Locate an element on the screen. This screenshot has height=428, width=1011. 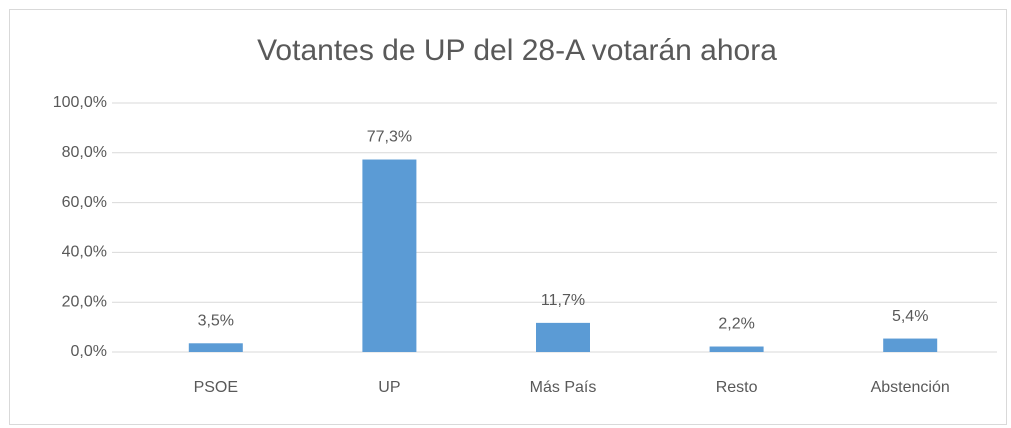
x-tick-label: Abstención is located at coordinates (910, 387).